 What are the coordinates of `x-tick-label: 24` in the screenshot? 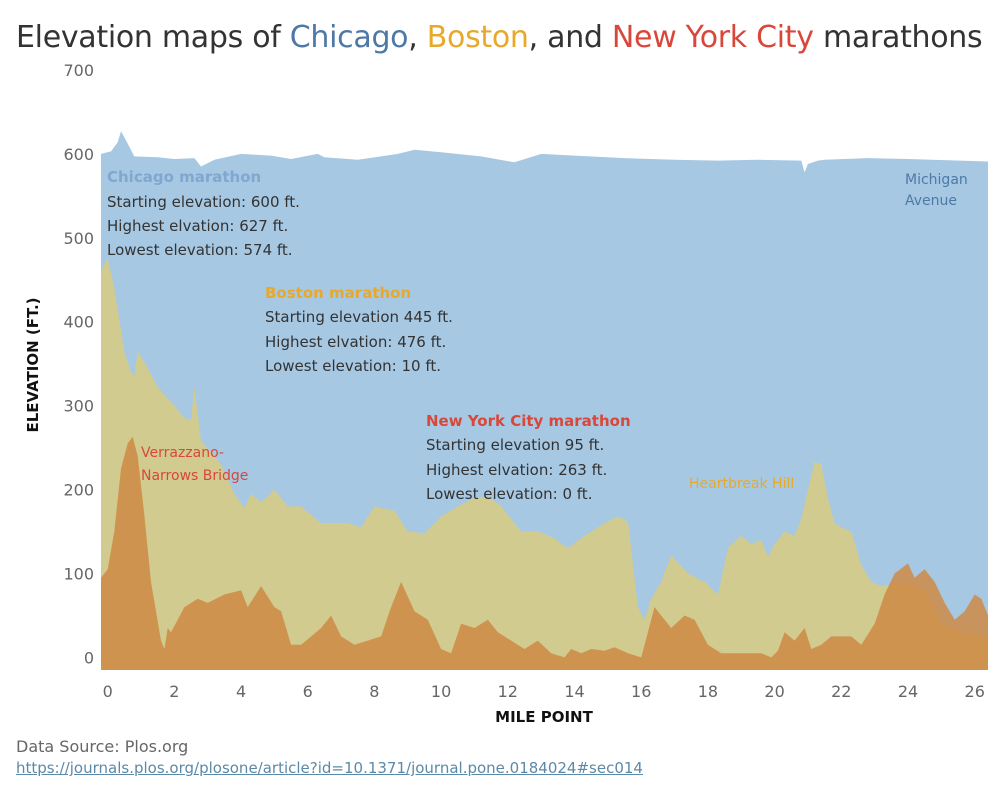 It's located at (908, 691).